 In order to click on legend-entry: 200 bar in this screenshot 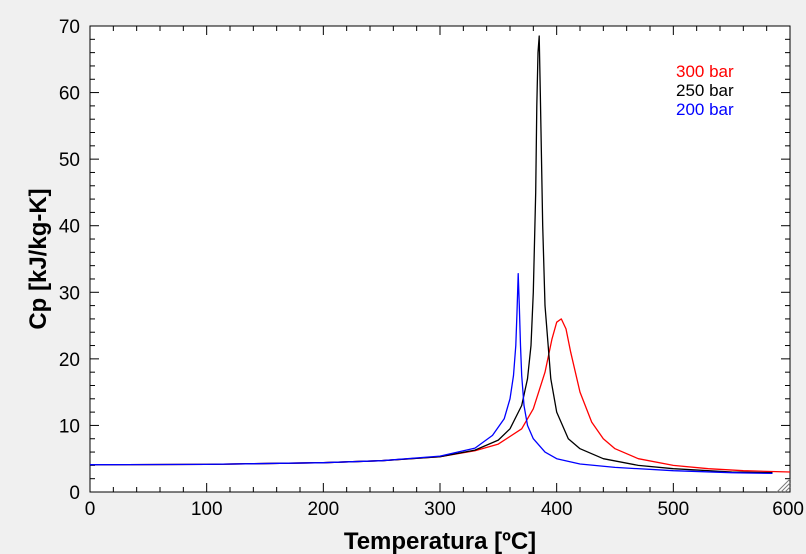, I will do `click(705, 109)`.